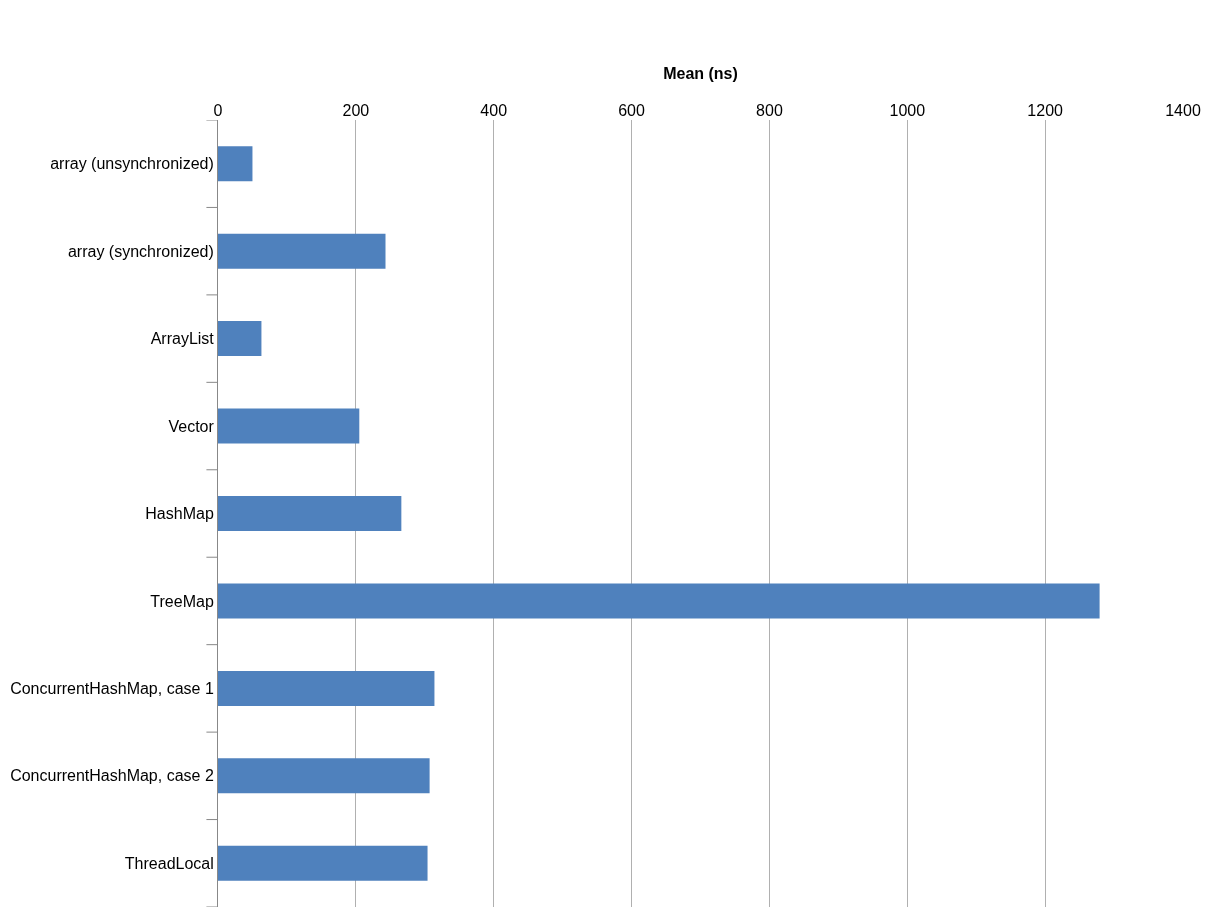  Describe the element at coordinates (632, 110) in the screenshot. I see `x-tick-label: 600` at that location.